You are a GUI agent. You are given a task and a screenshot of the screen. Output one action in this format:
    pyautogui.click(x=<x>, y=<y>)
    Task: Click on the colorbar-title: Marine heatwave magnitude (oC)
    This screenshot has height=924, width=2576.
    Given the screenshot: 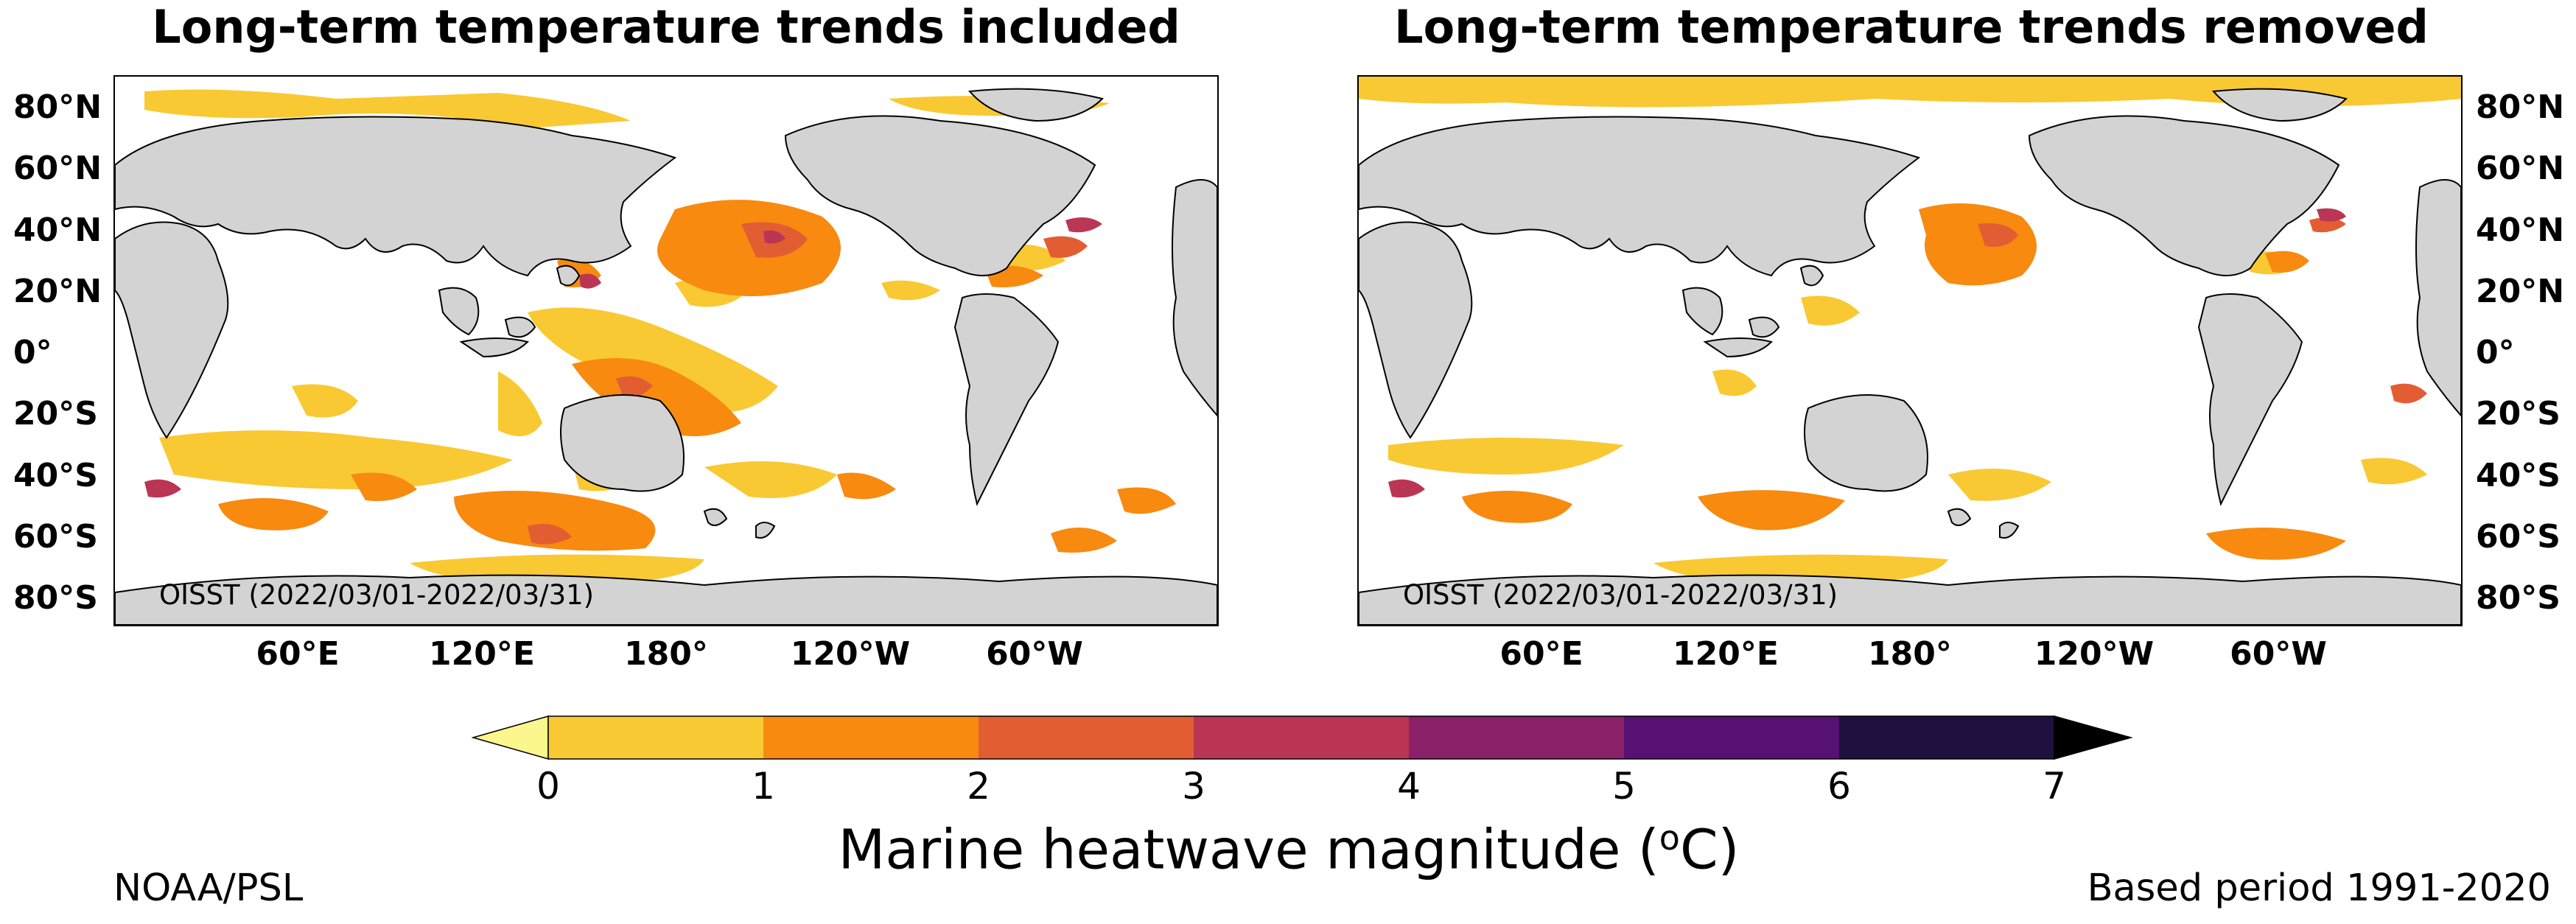 What is the action you would take?
    pyautogui.click(x=1288, y=850)
    